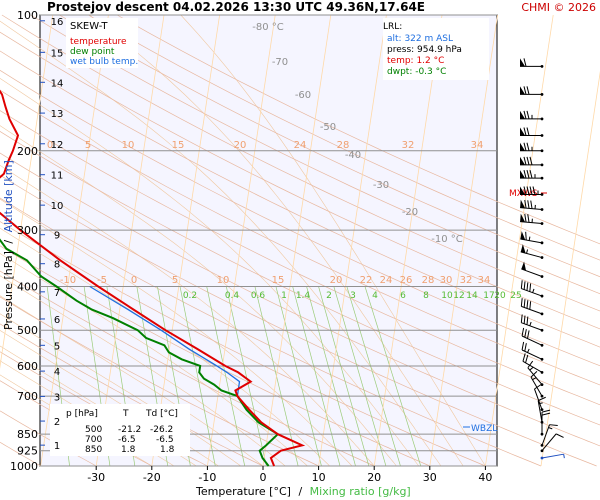  I want to click on mixing-ratio-tick-label: 8, so click(426, 296).